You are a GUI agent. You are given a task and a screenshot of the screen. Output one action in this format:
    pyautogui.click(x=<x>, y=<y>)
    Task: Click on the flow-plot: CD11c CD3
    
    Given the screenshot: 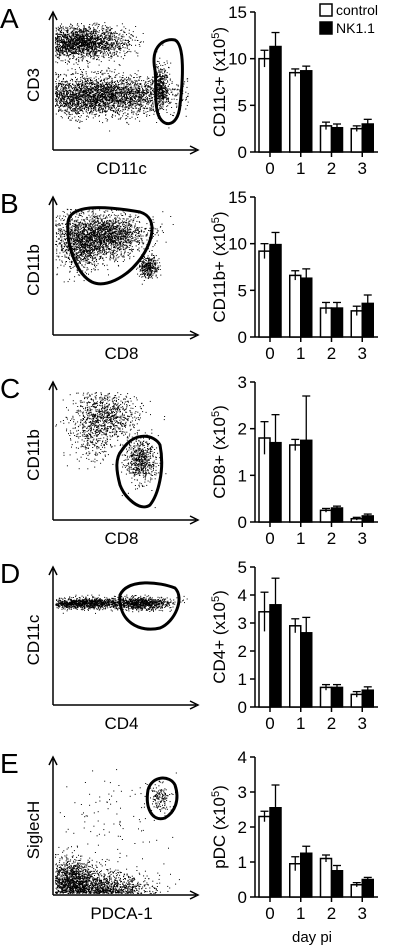 What is the action you would take?
    pyautogui.click(x=112, y=94)
    